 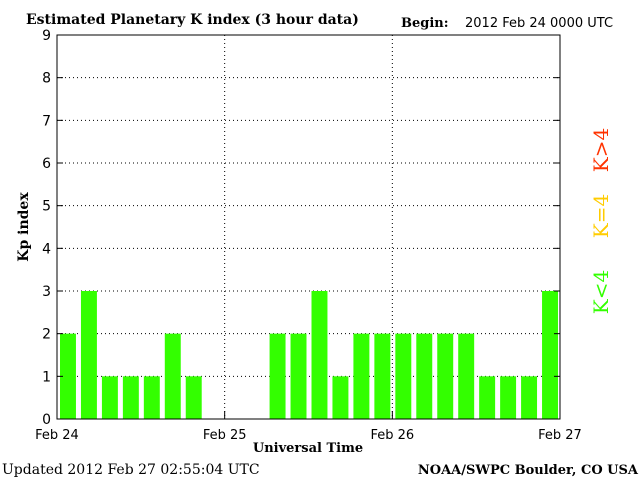 What do you see at coordinates (308, 448) in the screenshot?
I see `x-axis-label: Universal Time` at bounding box center [308, 448].